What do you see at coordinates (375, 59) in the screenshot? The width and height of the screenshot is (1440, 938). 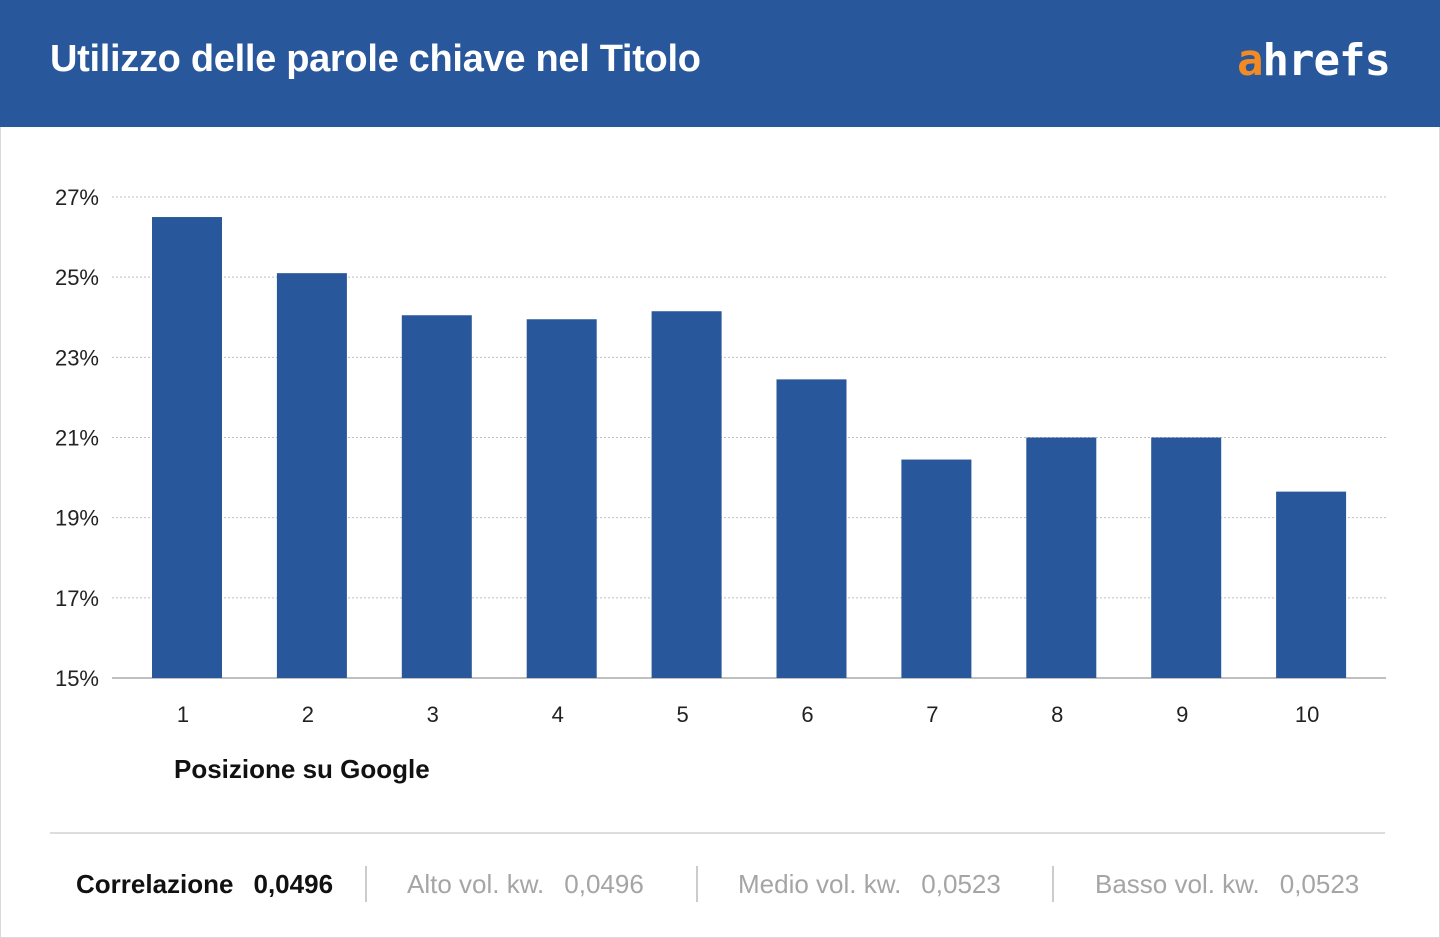 I see `chart-title: Utilizzo delle parole chiave nel Titolo` at bounding box center [375, 59].